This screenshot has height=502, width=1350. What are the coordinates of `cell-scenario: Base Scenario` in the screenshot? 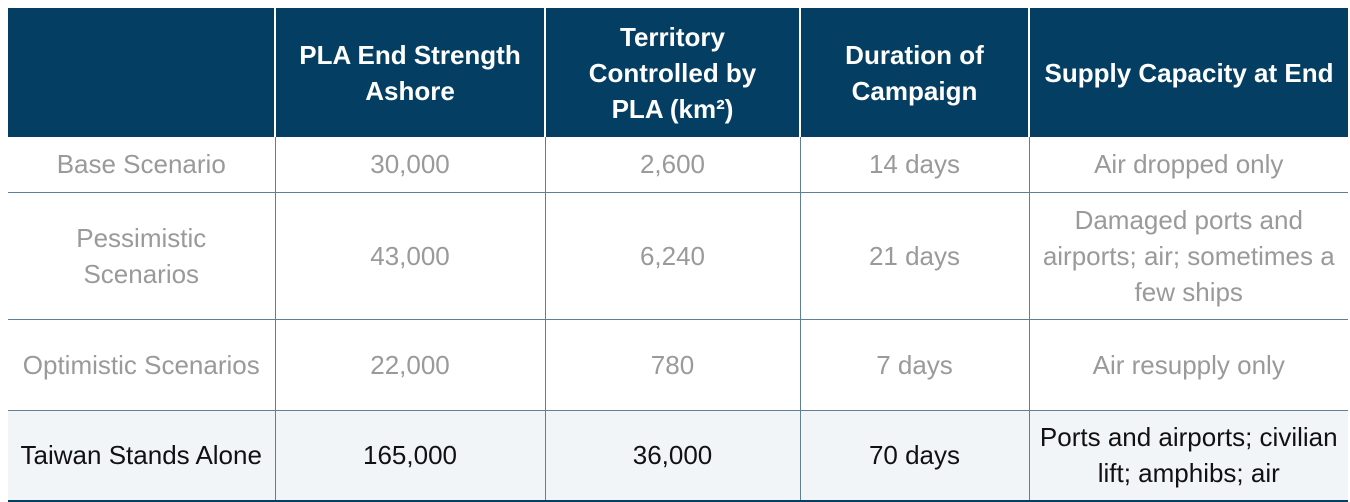 It's located at (141, 165).